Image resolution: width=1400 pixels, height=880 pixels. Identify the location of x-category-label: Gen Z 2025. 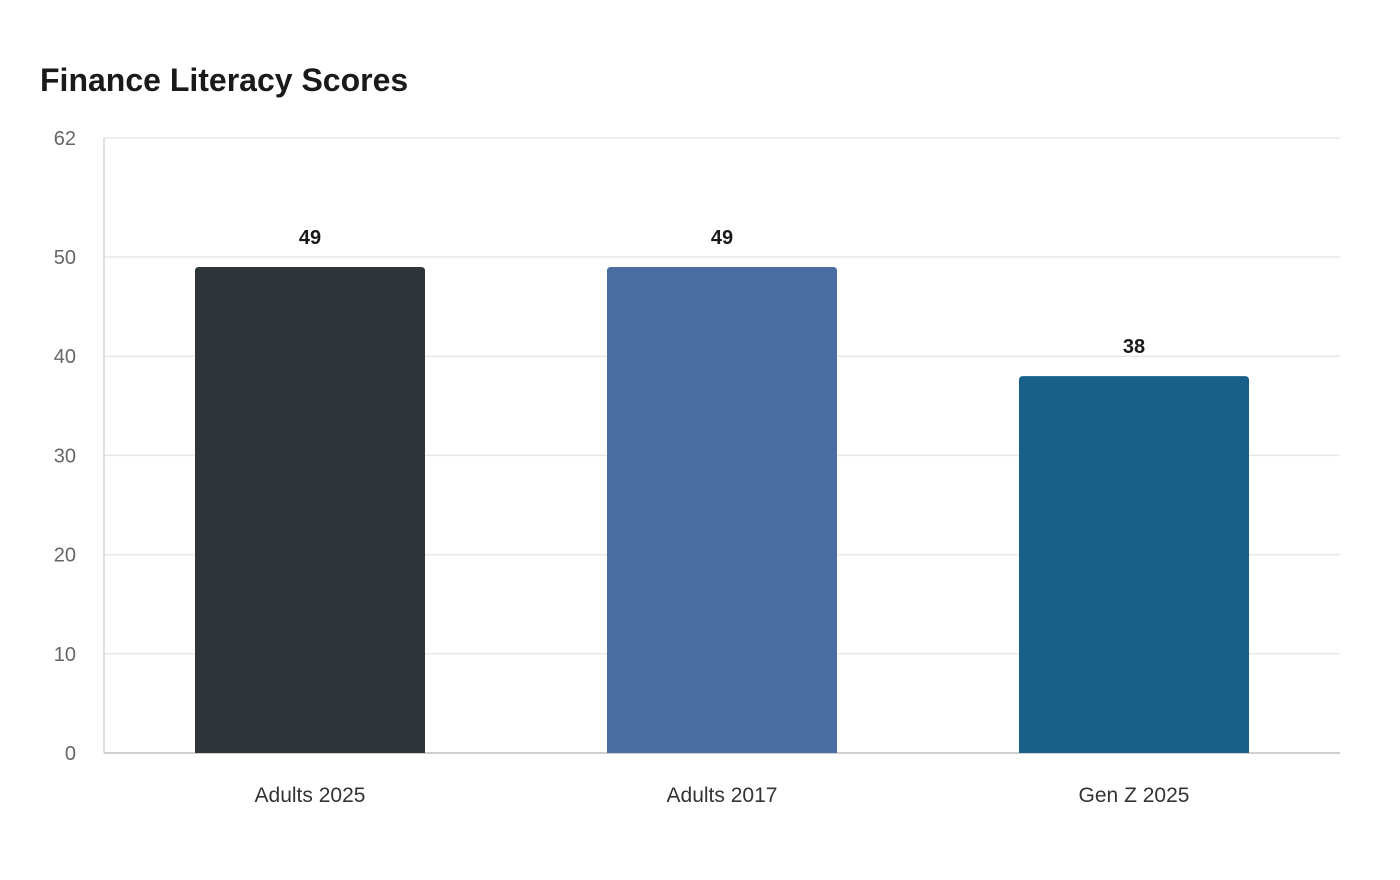
(1134, 795).